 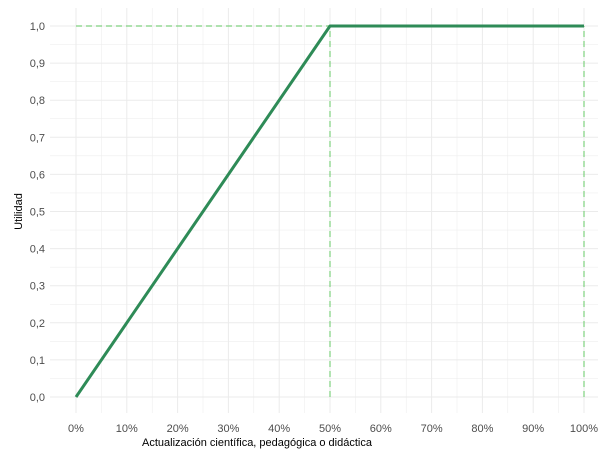 I want to click on y-tick-label: 0,8, so click(x=37, y=101).